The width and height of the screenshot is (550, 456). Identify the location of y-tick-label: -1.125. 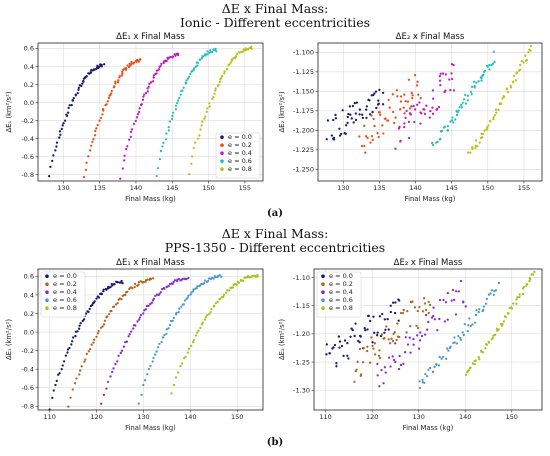
(303, 72).